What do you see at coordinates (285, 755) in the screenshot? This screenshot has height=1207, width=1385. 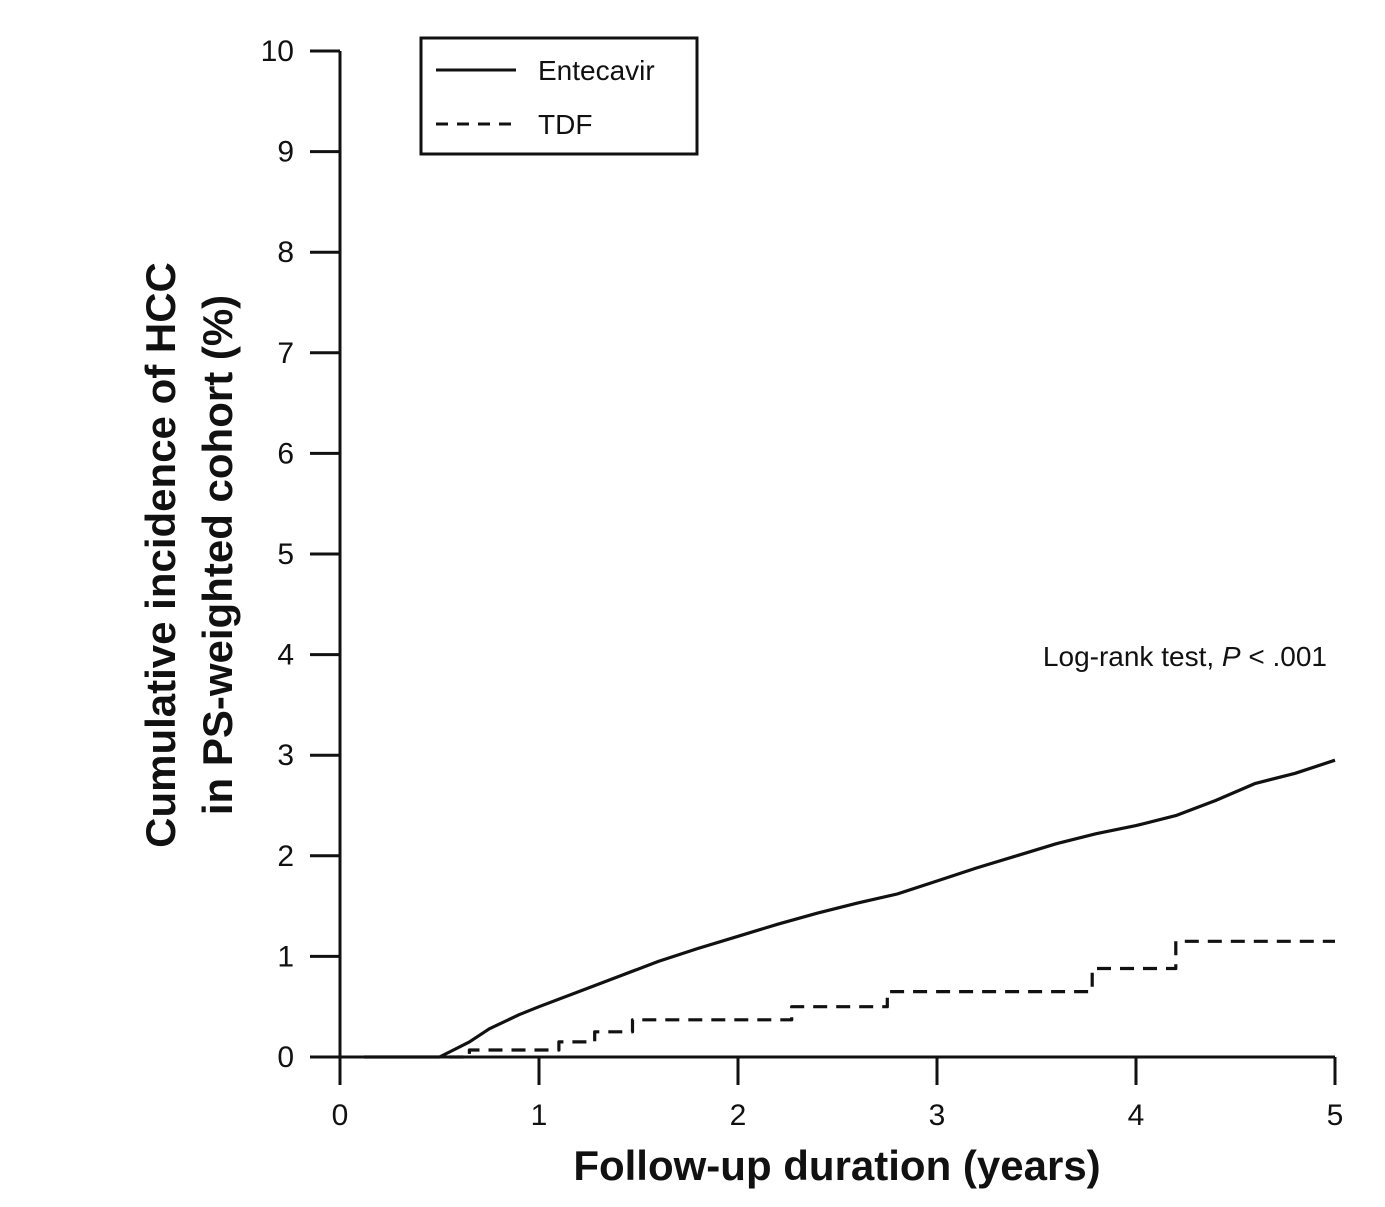 I see `y-tick-label: 3` at bounding box center [285, 755].